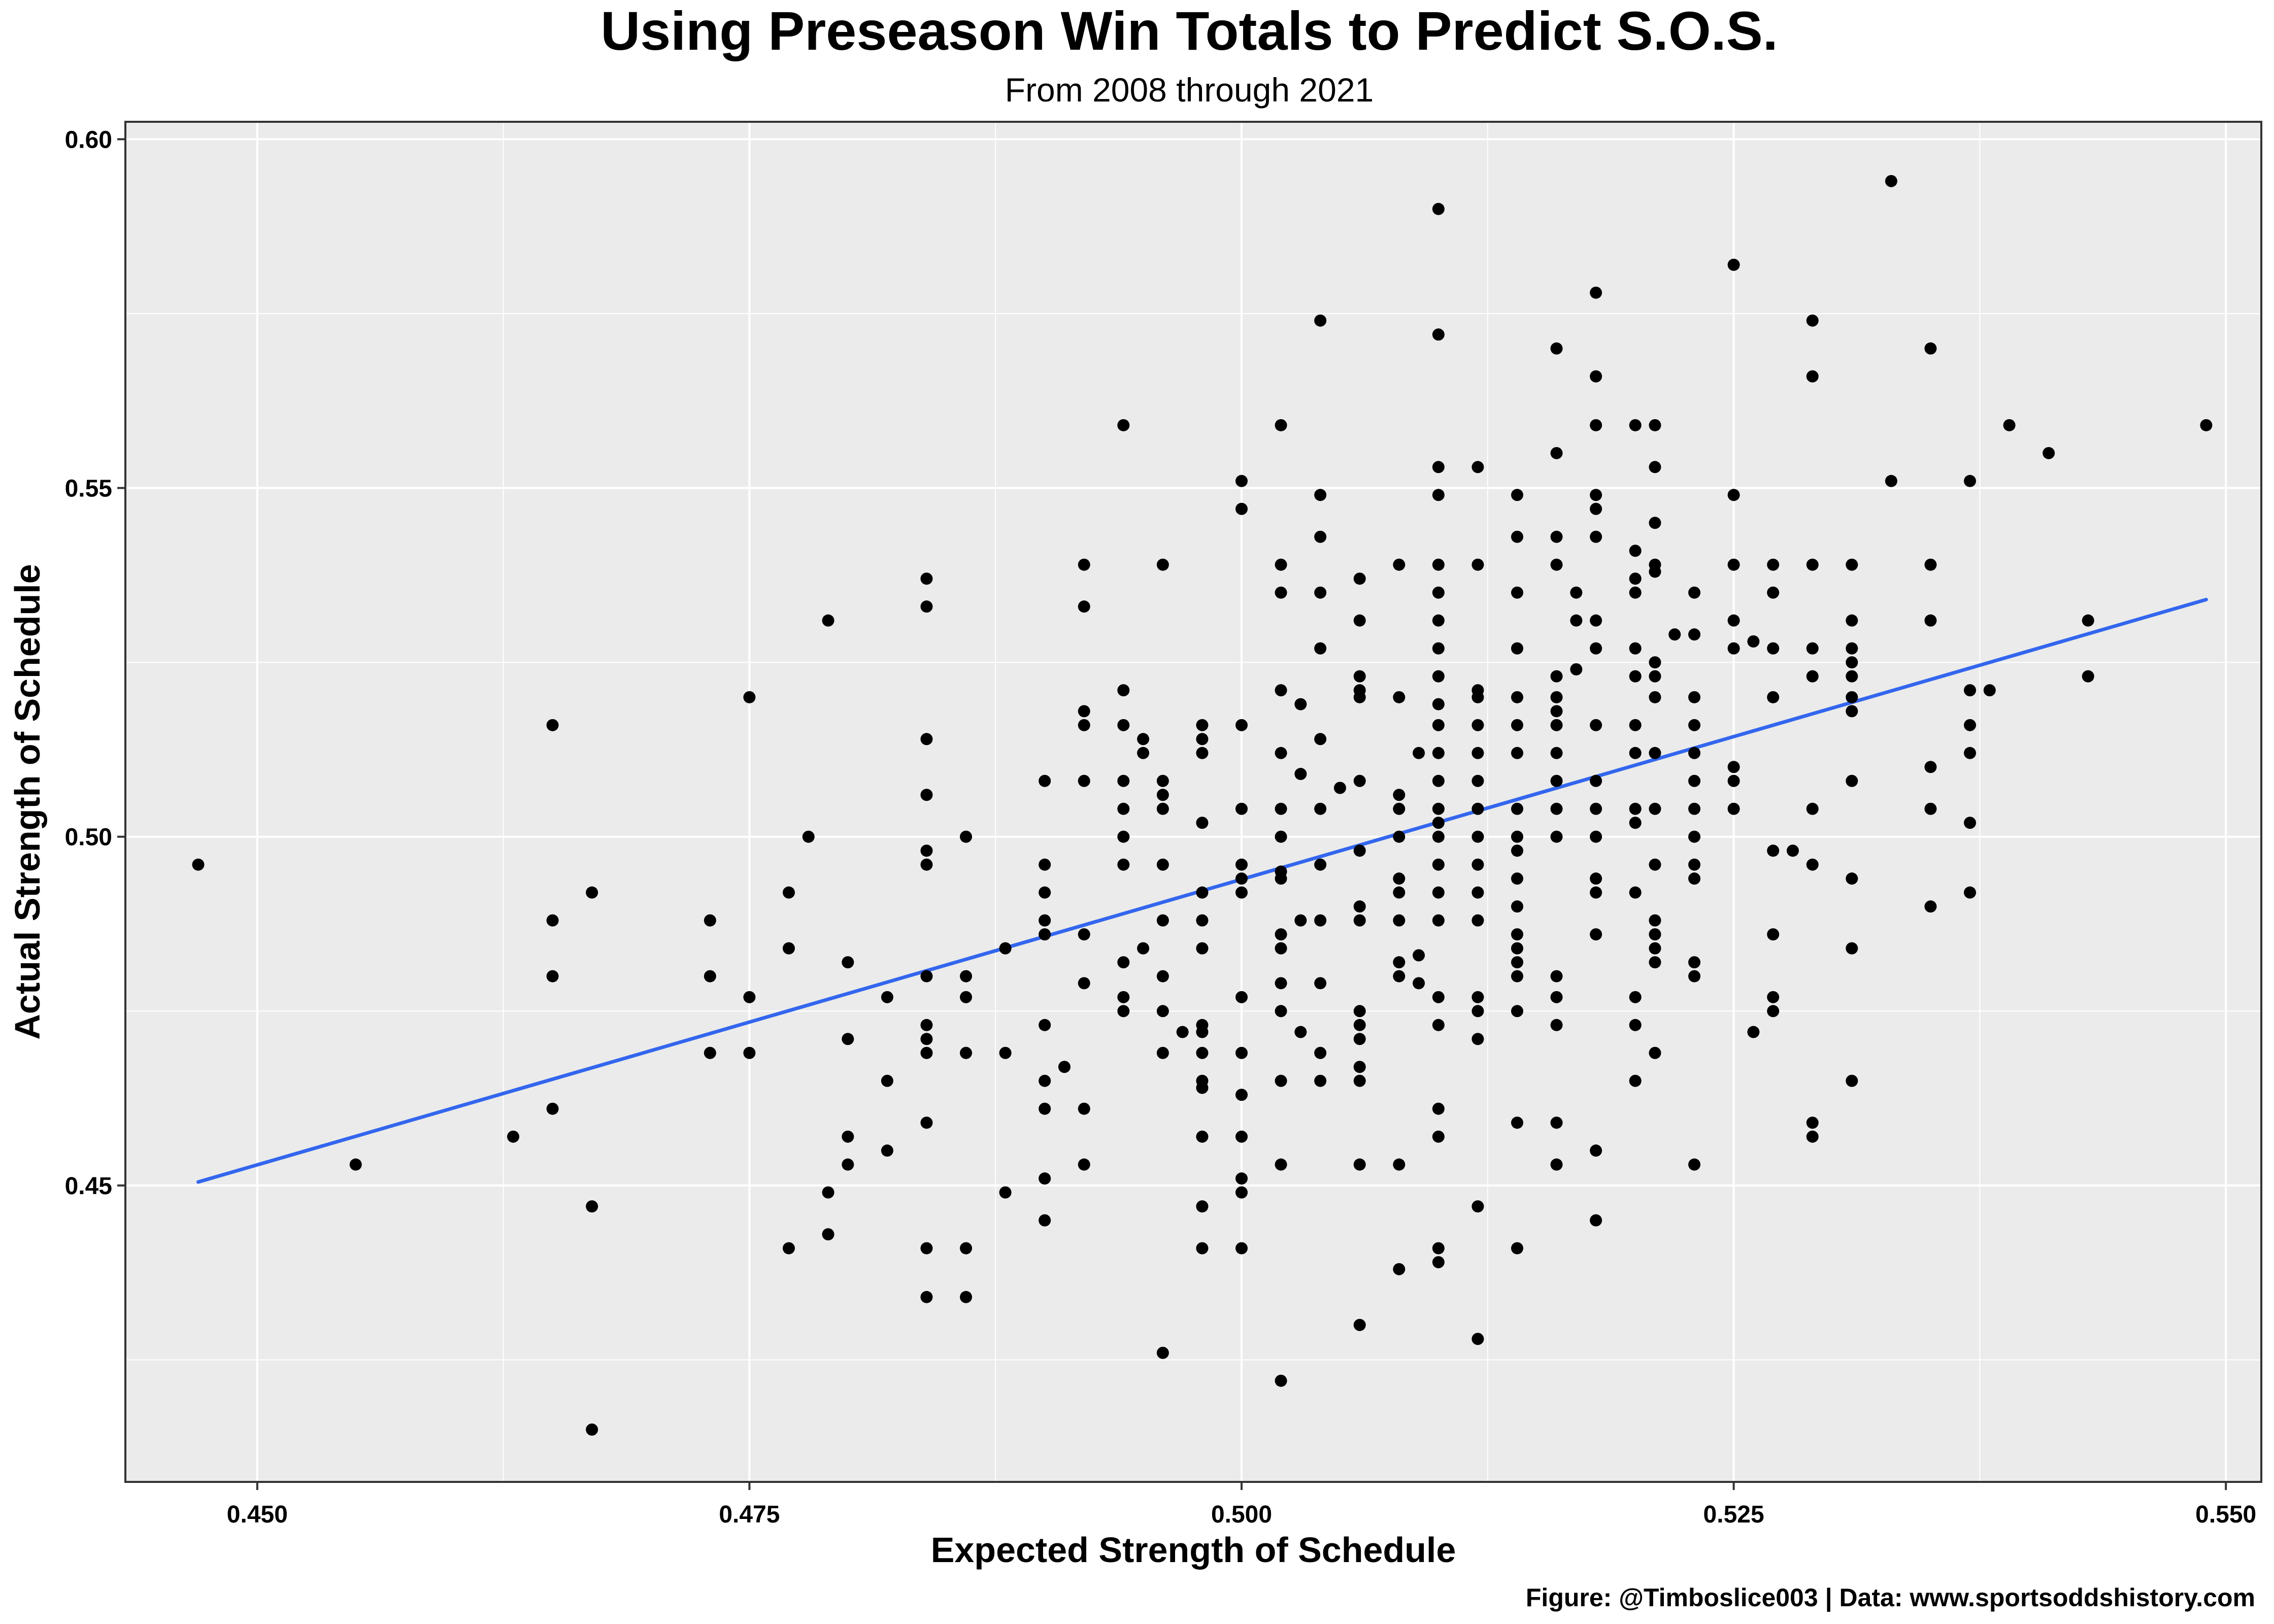  What do you see at coordinates (2225, 1514) in the screenshot?
I see `x-tick-label: 0.550` at bounding box center [2225, 1514].